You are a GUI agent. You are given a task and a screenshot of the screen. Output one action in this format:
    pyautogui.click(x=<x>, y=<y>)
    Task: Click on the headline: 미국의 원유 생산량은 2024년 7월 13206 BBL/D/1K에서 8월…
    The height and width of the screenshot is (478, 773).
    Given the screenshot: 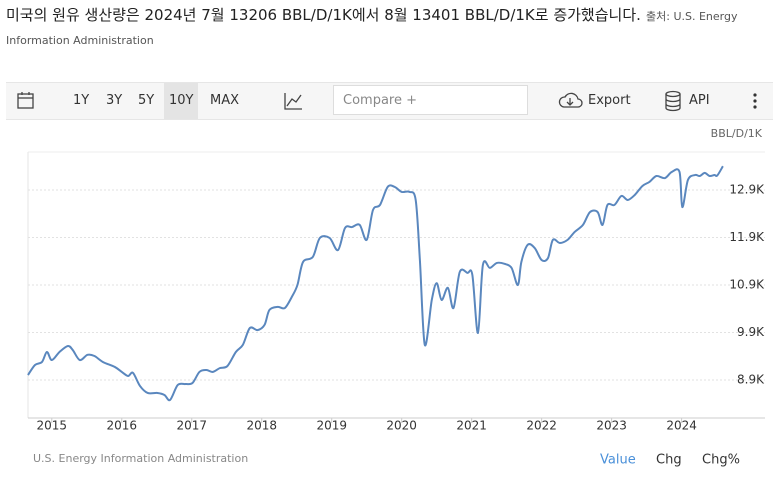 What is the action you would take?
    pyautogui.click(x=323, y=15)
    